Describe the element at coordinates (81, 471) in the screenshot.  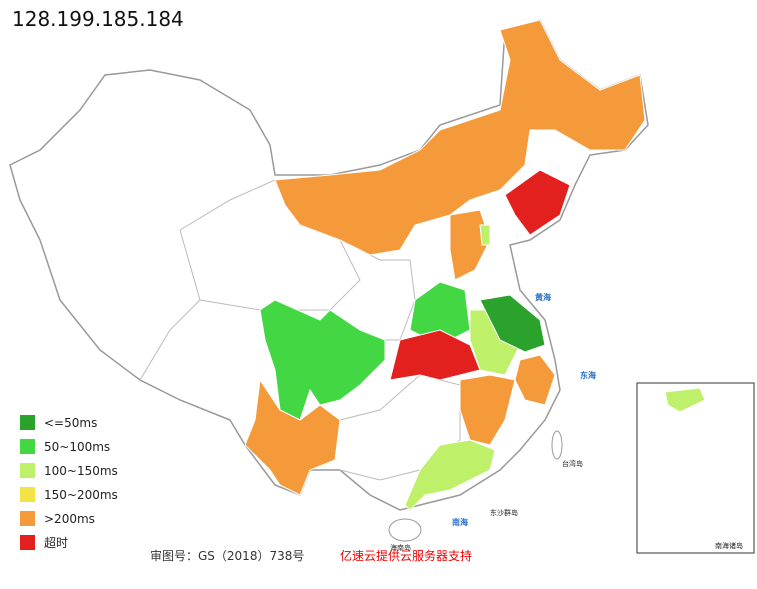
I see `legend-label: 100~150ms` at that location.